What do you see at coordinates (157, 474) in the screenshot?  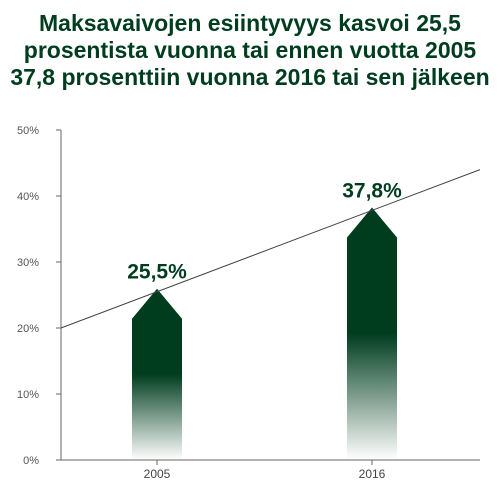 I see `x-tick-label: 2005` at bounding box center [157, 474].